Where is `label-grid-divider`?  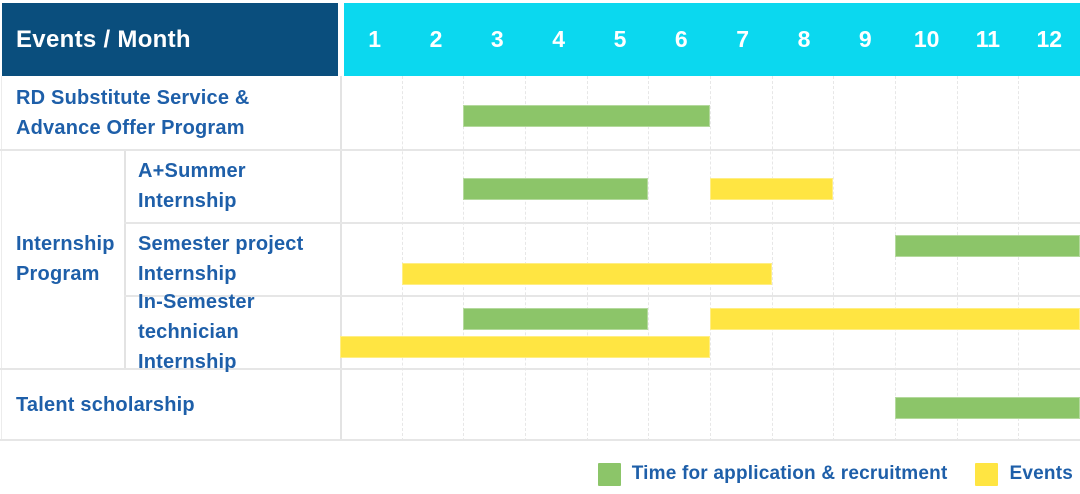
label-grid-divider is located at coordinates (341, 258).